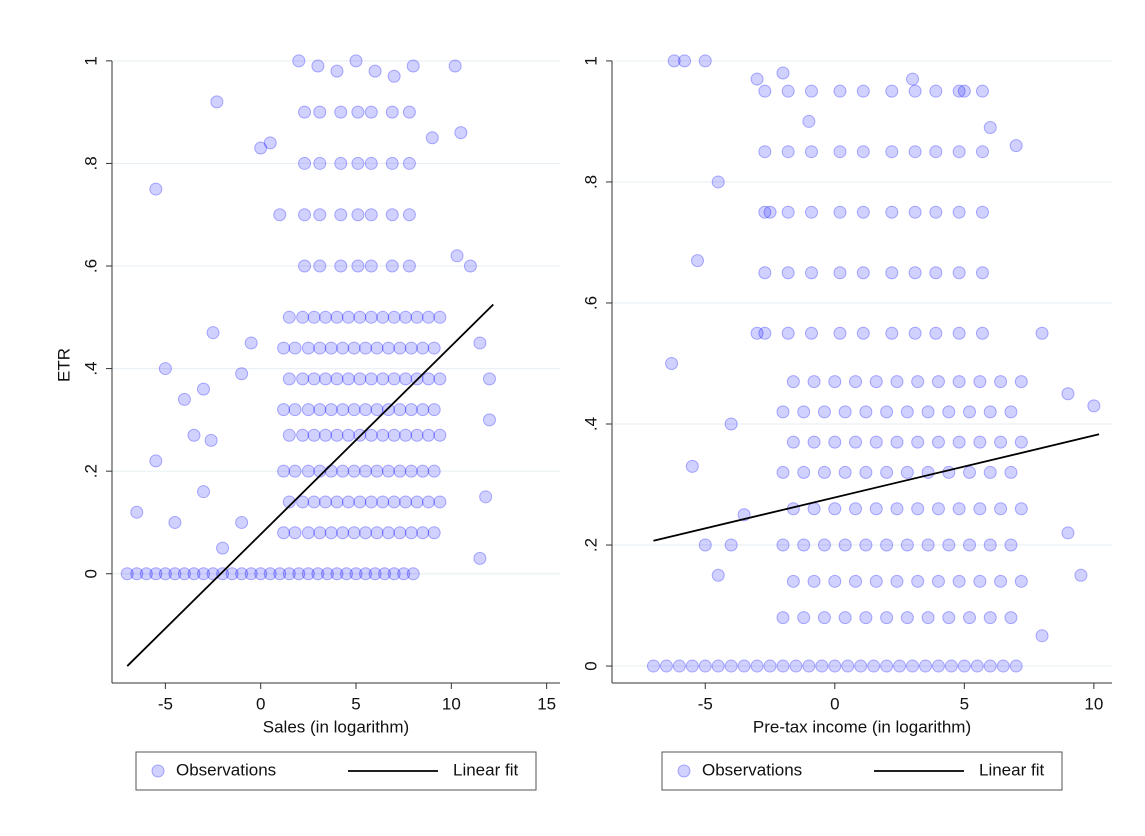  I want to click on legend-swatch, so click(158, 771).